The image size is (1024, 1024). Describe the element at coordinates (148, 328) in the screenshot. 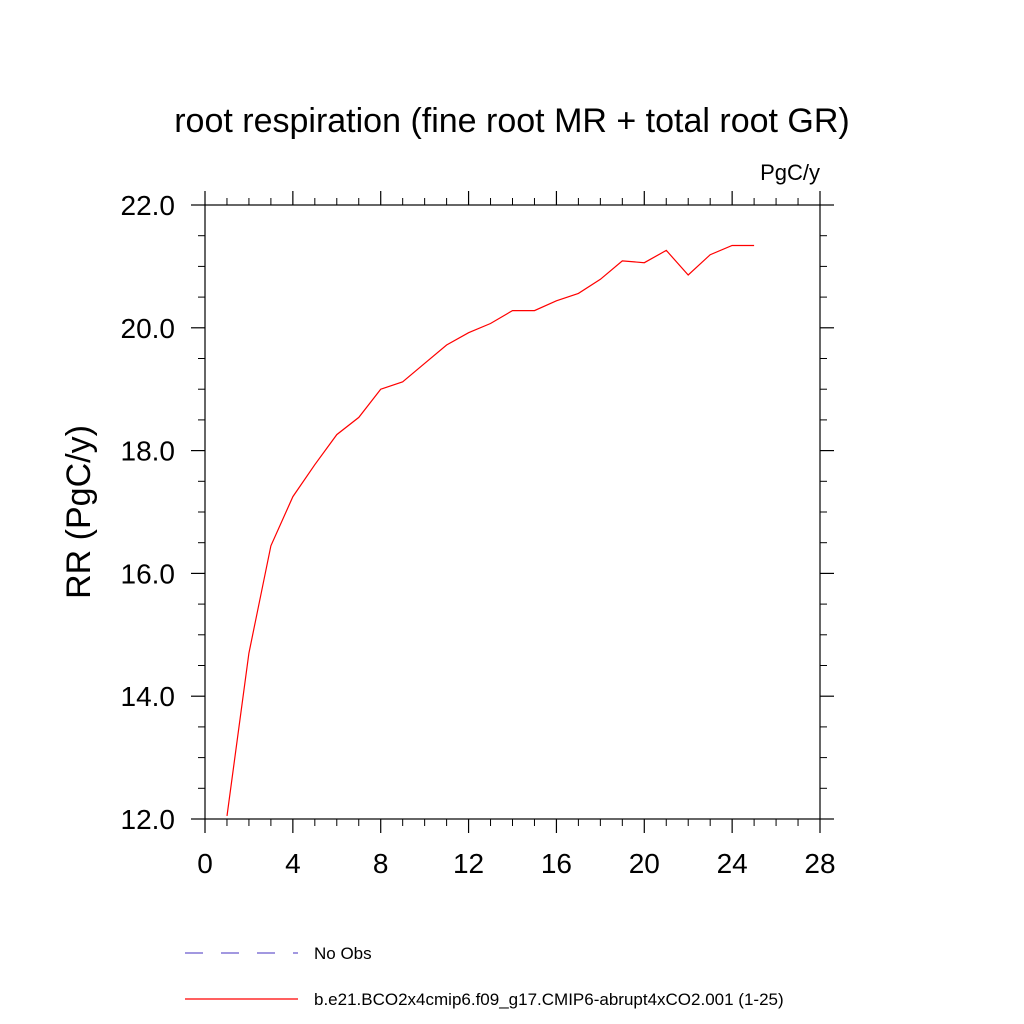

I see `y-tick-label: 20.0` at that location.